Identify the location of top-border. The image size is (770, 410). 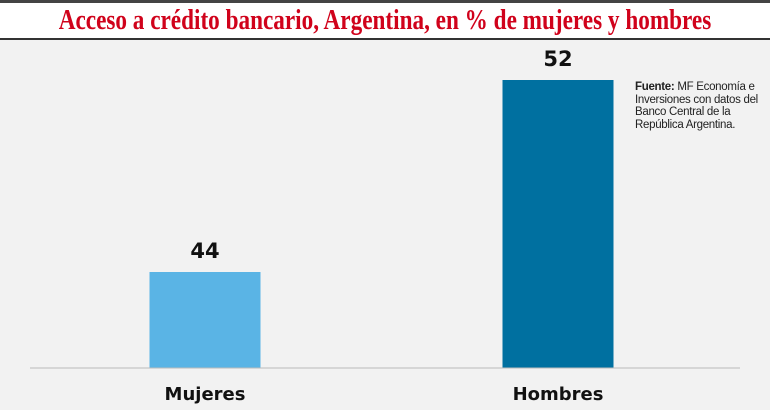
(385, 1).